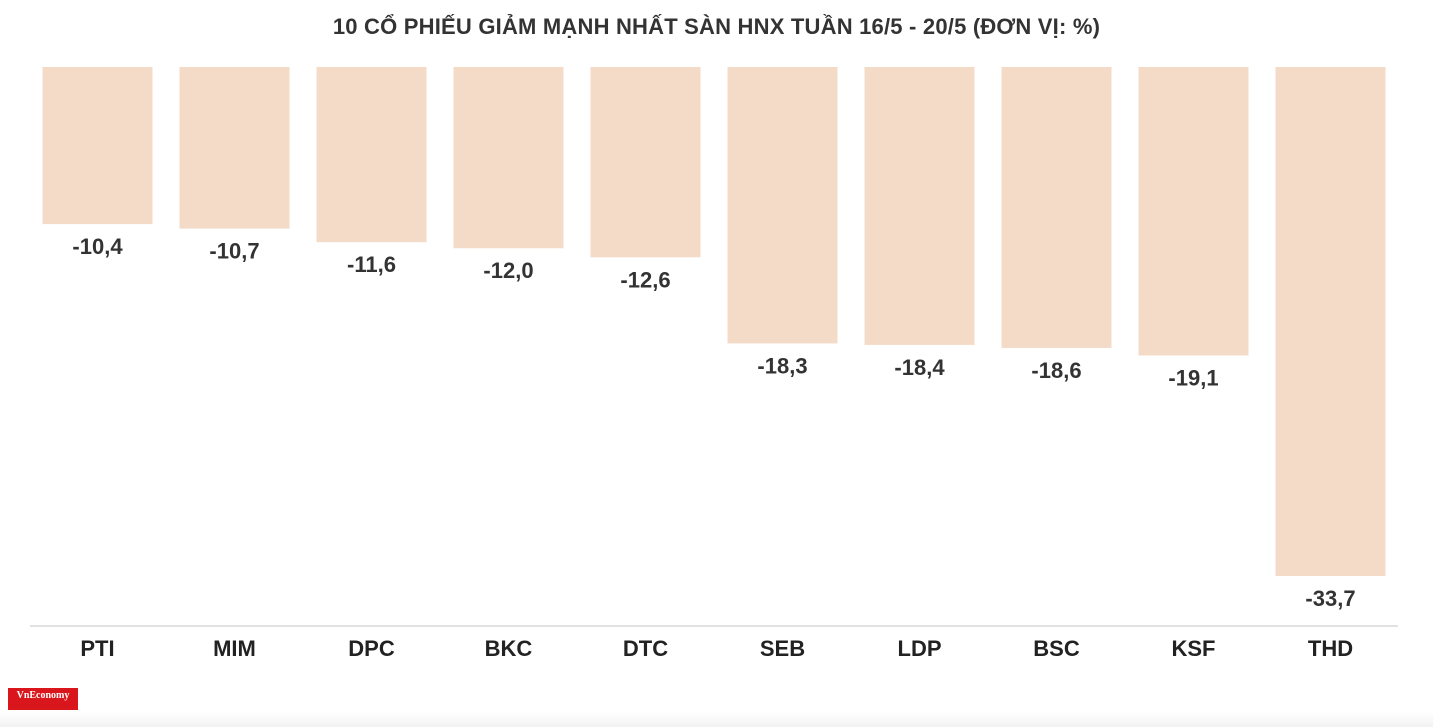  What do you see at coordinates (508, 158) in the screenshot?
I see `bar-bkc` at bounding box center [508, 158].